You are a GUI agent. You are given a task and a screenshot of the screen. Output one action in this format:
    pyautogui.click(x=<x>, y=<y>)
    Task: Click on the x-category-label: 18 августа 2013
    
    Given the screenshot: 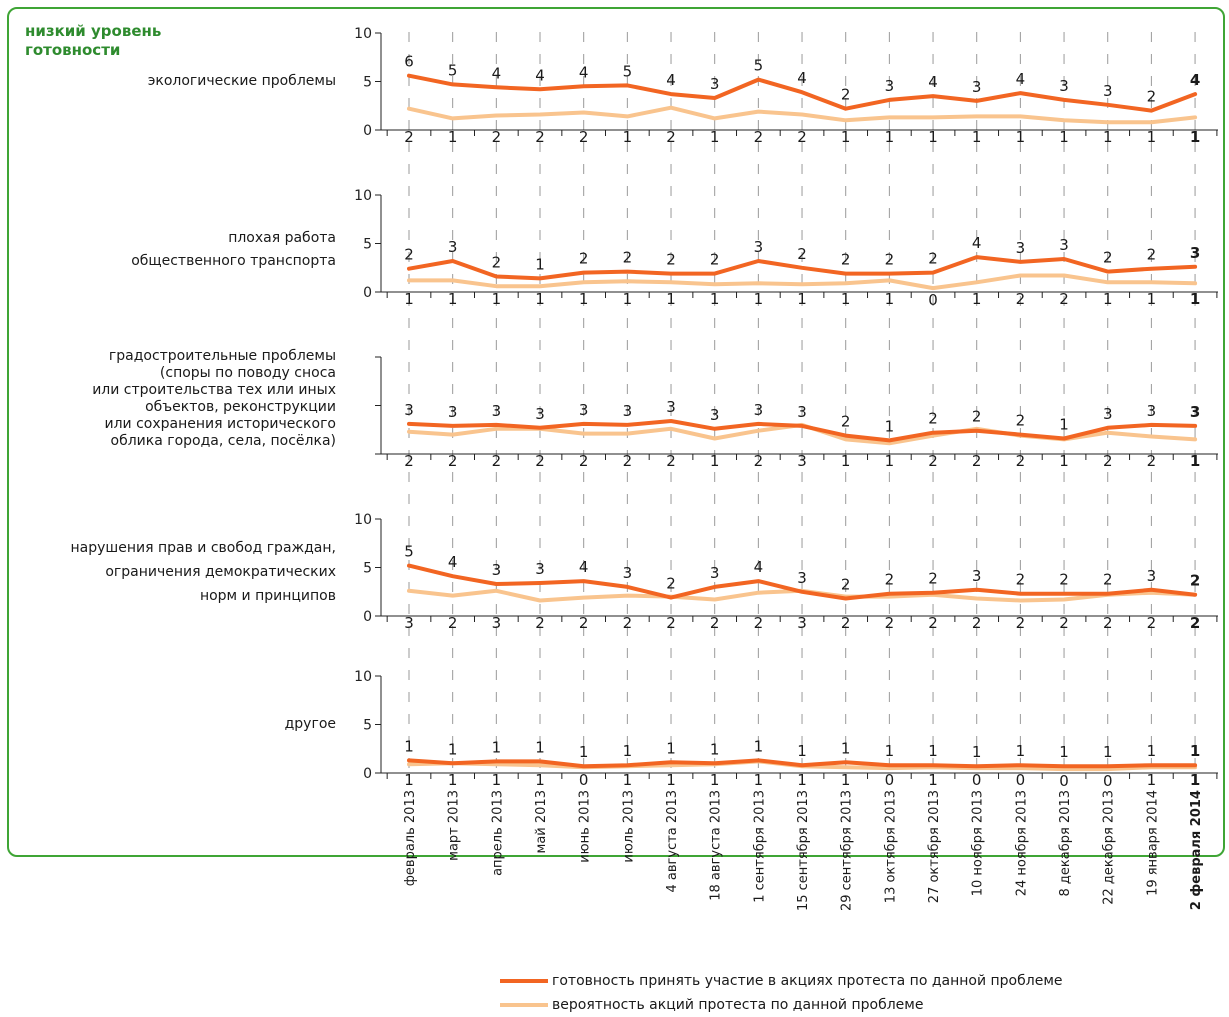 What is the action you would take?
    pyautogui.click(x=716, y=845)
    